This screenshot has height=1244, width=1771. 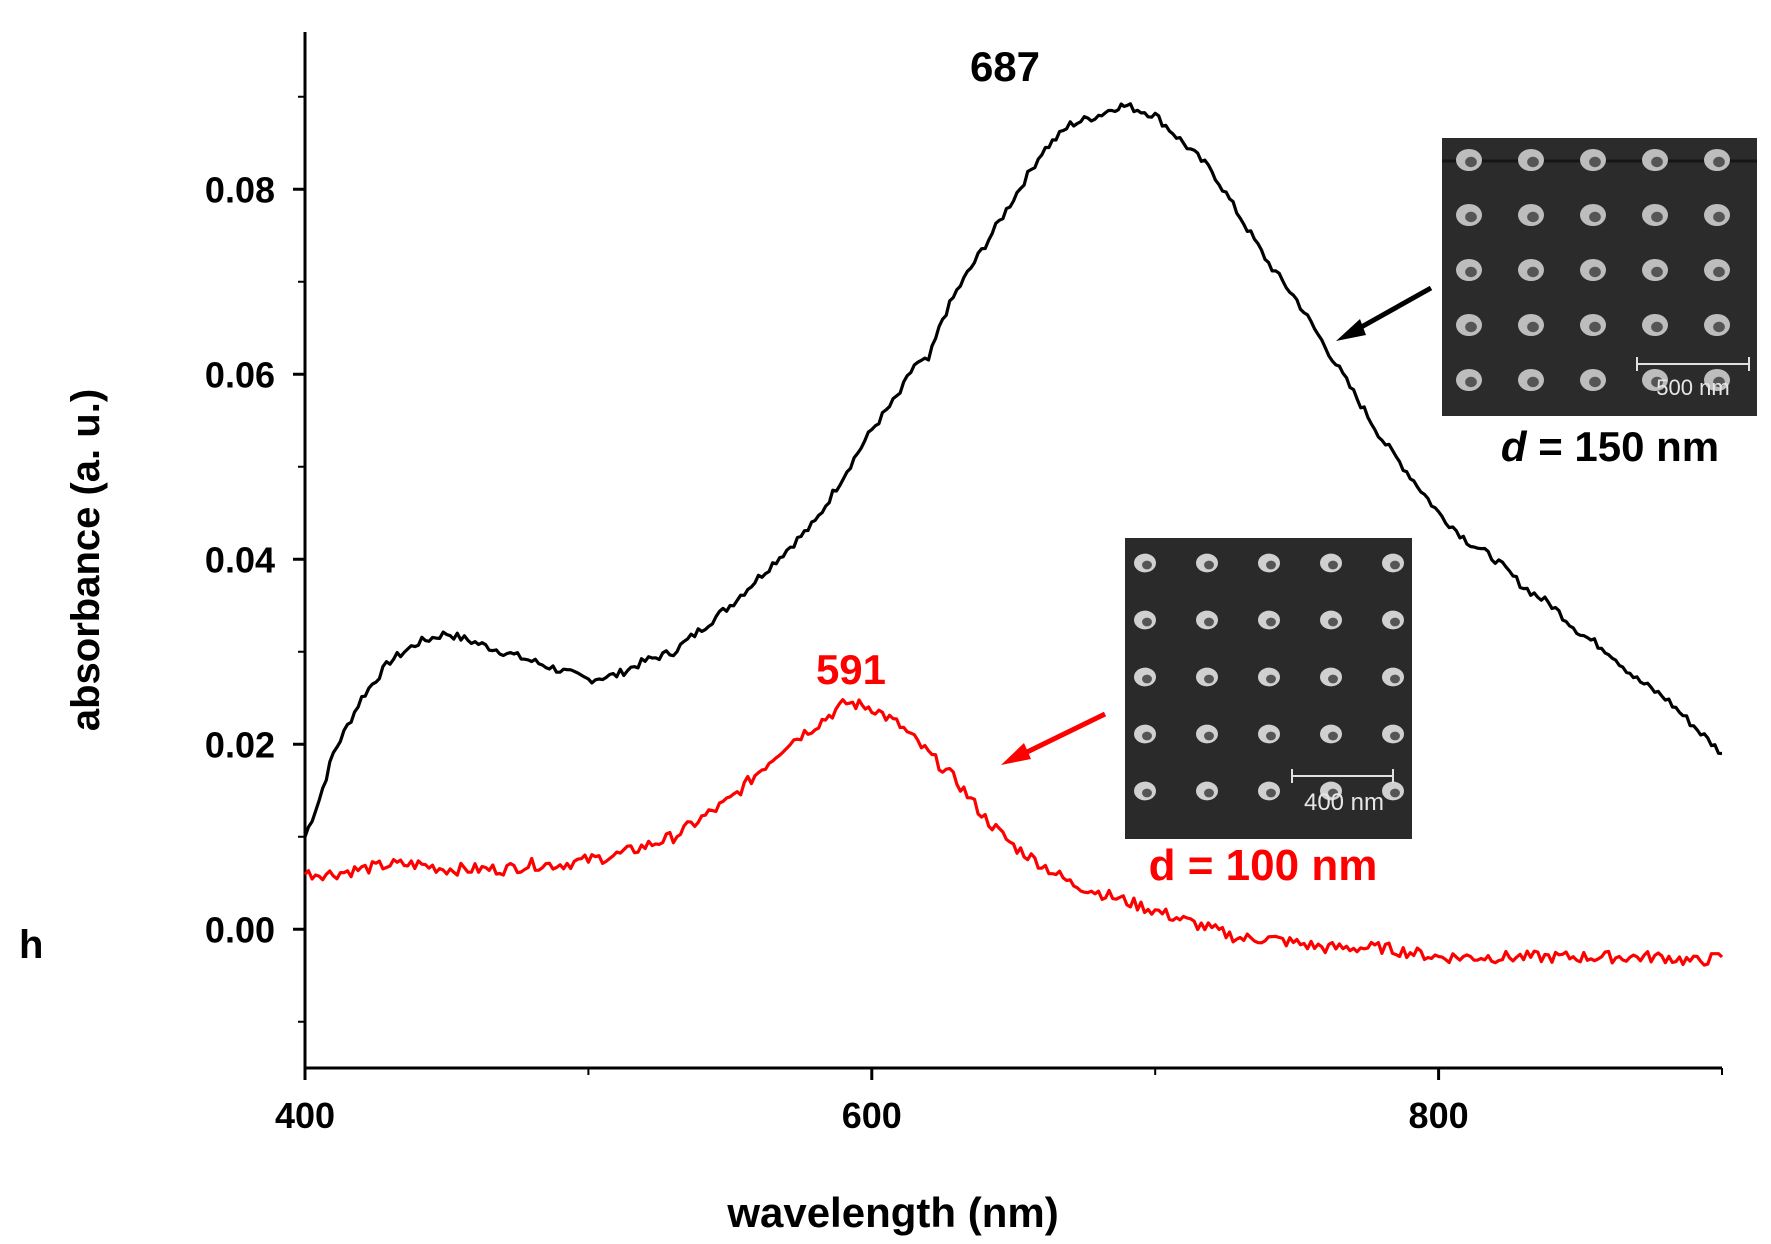 What do you see at coordinates (1344, 802) in the screenshot?
I see `scale-bar-label: 400 nm` at bounding box center [1344, 802].